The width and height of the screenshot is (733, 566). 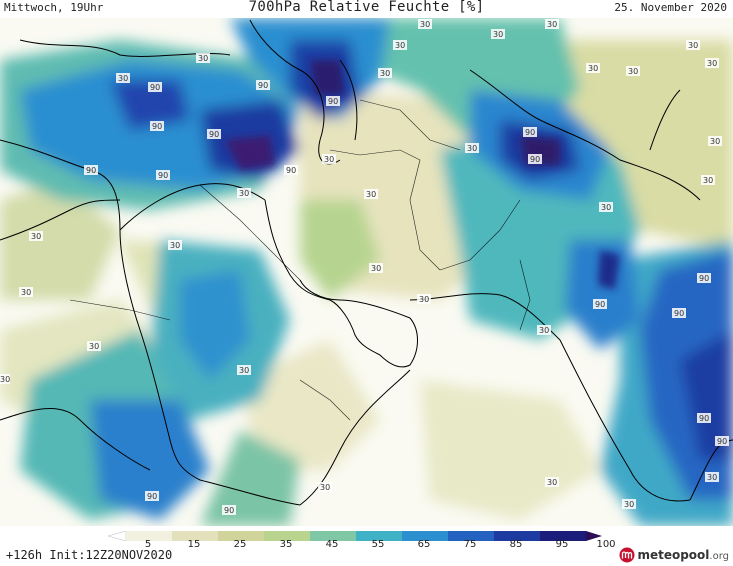 What do you see at coordinates (516, 544) in the screenshot?
I see `colorbar-tick: 85` at bounding box center [516, 544].